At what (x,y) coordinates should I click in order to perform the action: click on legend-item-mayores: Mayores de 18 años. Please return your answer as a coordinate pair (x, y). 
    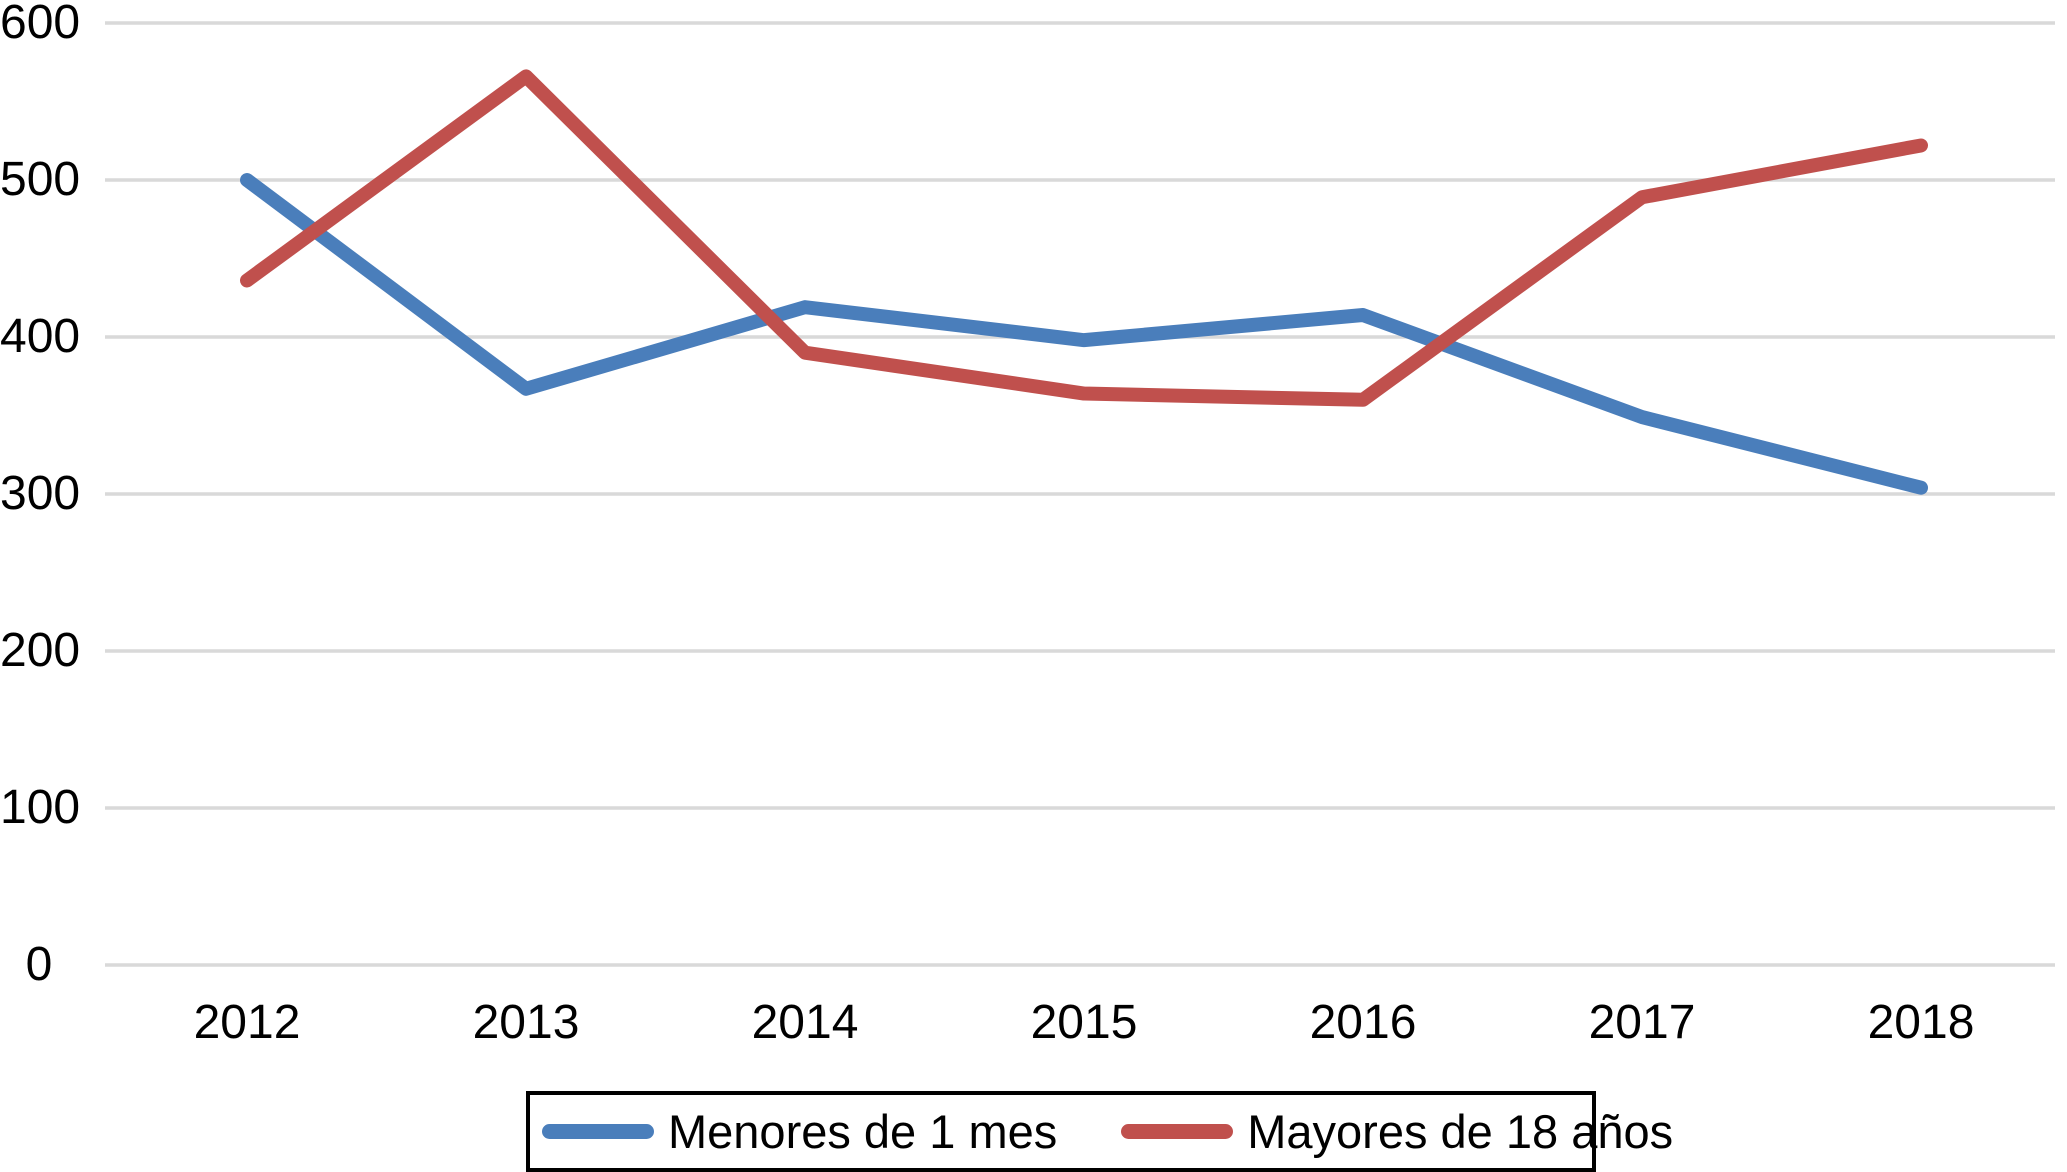
    Looking at the image, I should click on (1397, 1131).